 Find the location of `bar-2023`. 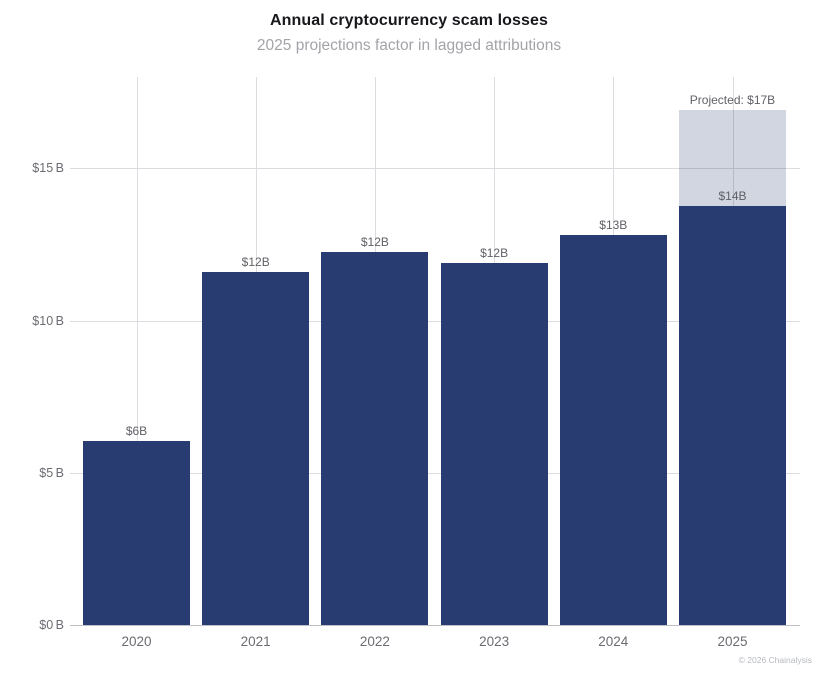

bar-2023 is located at coordinates (494, 443).